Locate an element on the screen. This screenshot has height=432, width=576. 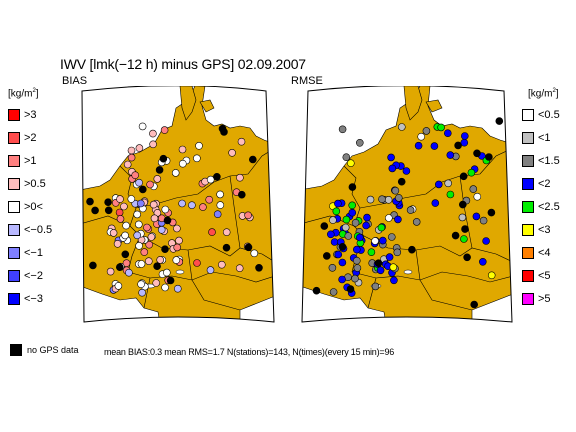
rmse-legend-item: <2 is located at coordinates (536, 184).